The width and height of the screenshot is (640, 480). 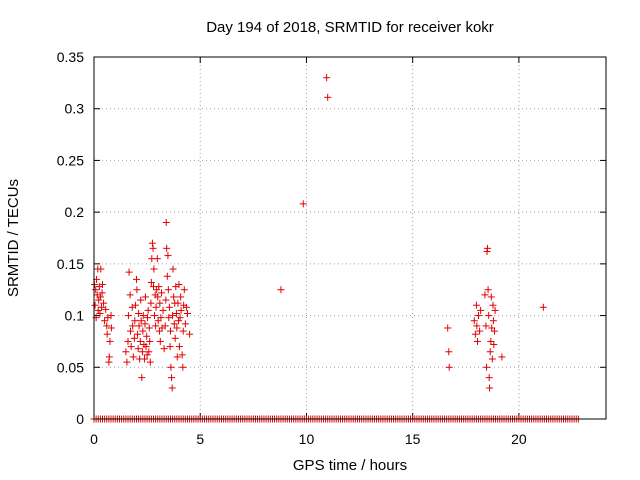 I want to click on y-axis-label: SRMTID / TECUs, so click(x=13, y=238).